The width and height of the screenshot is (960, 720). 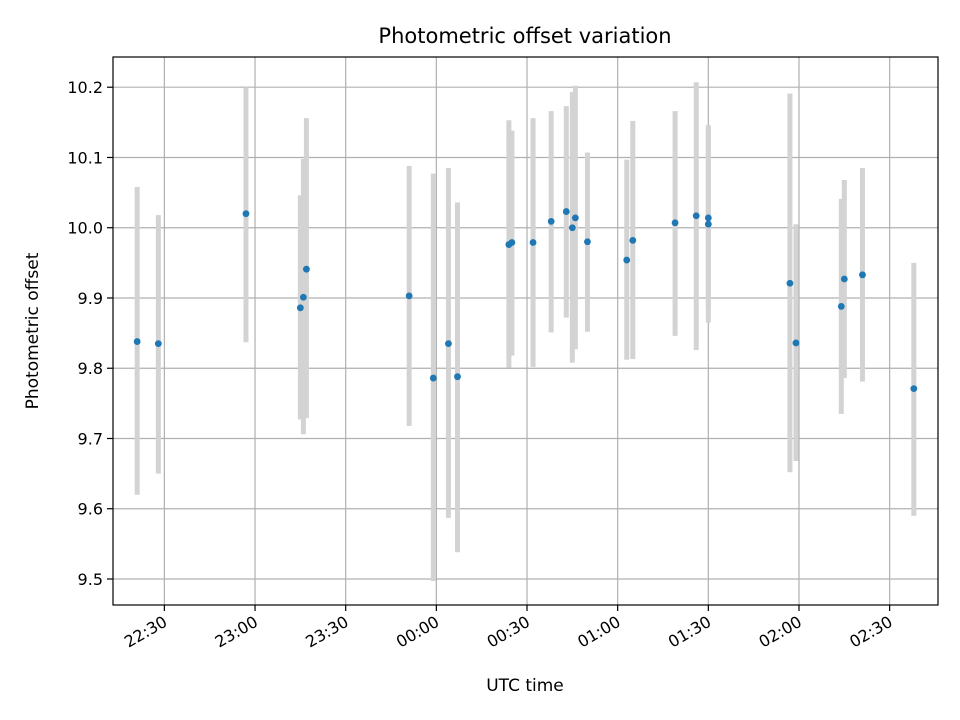 What do you see at coordinates (90, 579) in the screenshot?
I see `y-tick-label: 9.5` at bounding box center [90, 579].